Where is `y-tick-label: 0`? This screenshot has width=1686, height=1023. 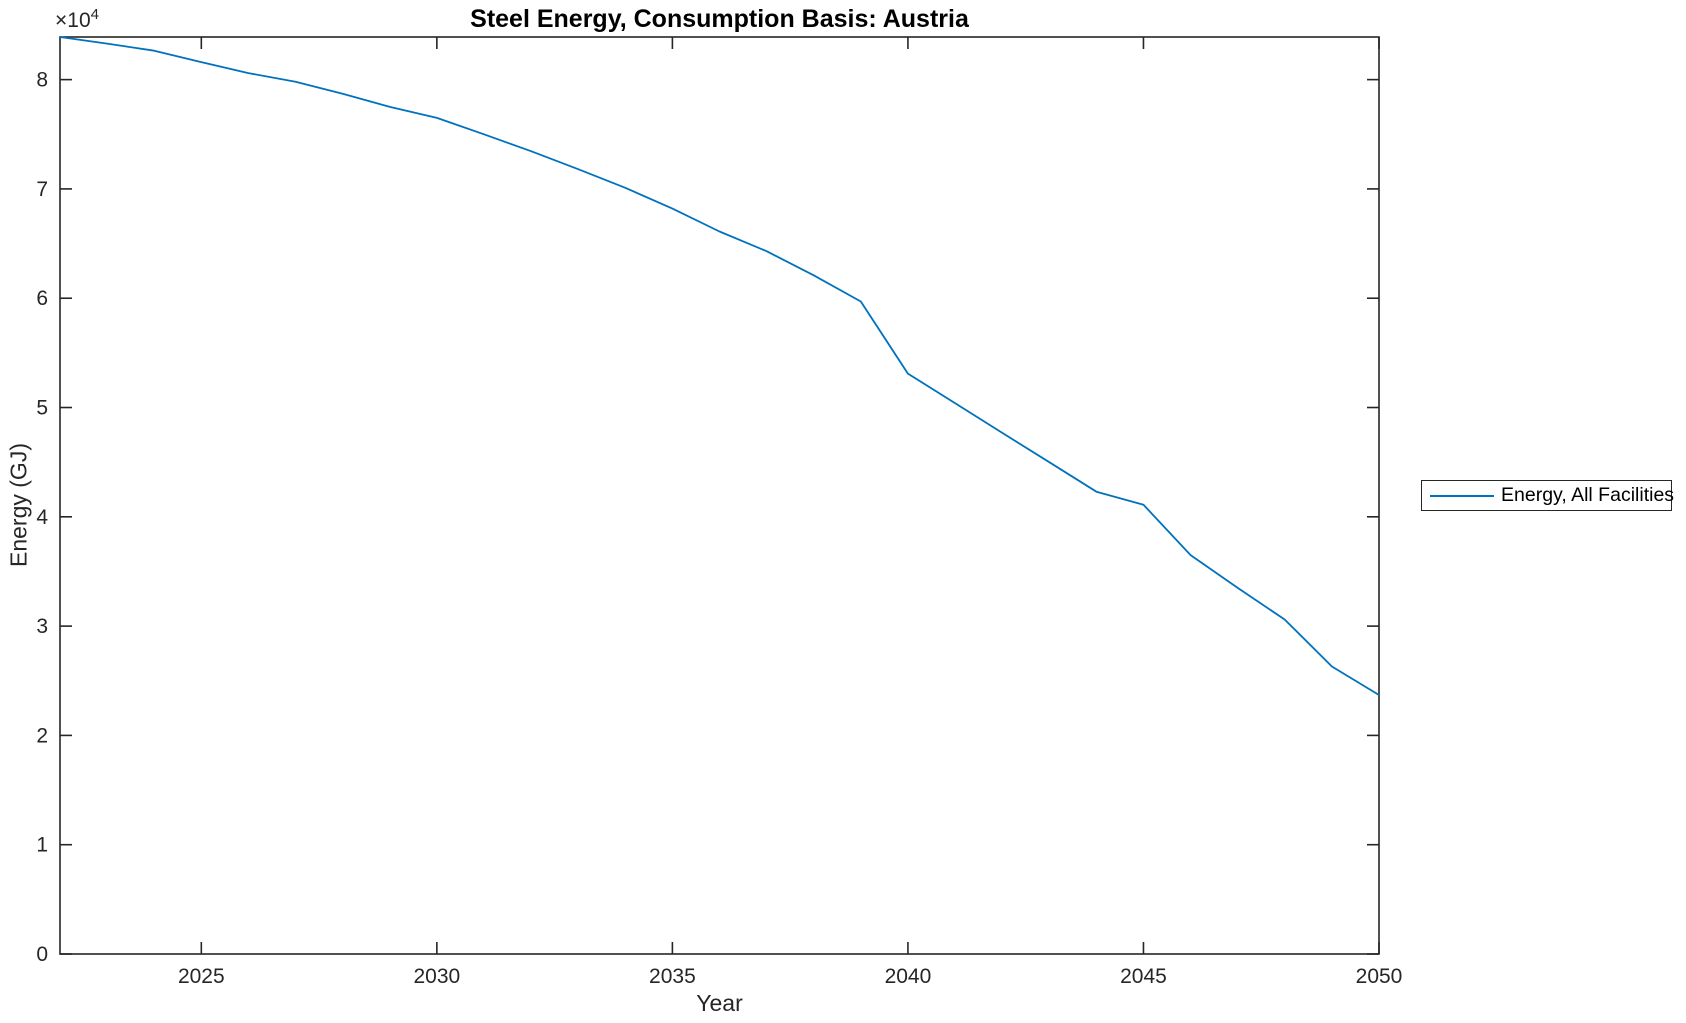 y-tick-label: 0 is located at coordinates (42, 954).